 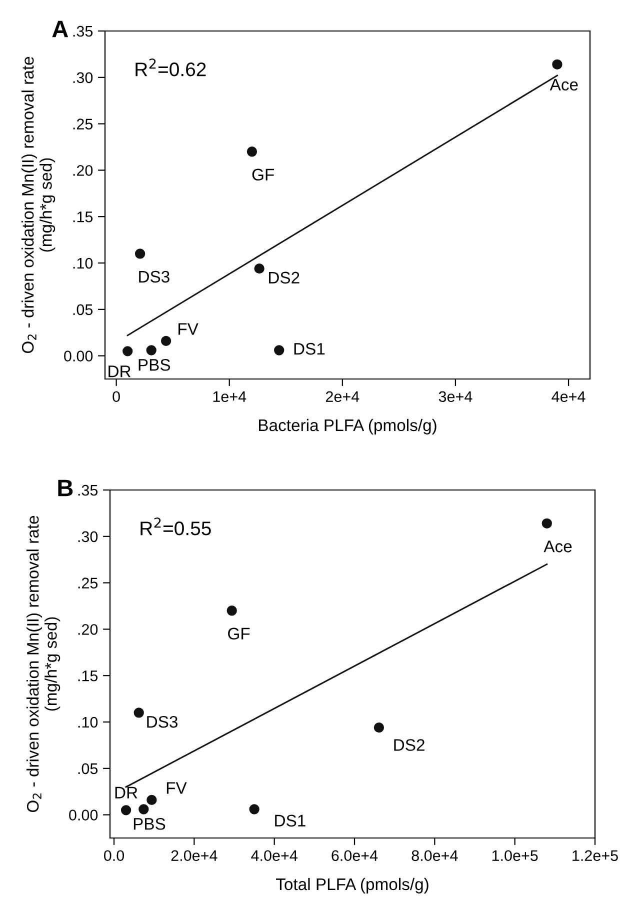 I want to click on x-tick-label: 3e+4, so click(x=455, y=396).